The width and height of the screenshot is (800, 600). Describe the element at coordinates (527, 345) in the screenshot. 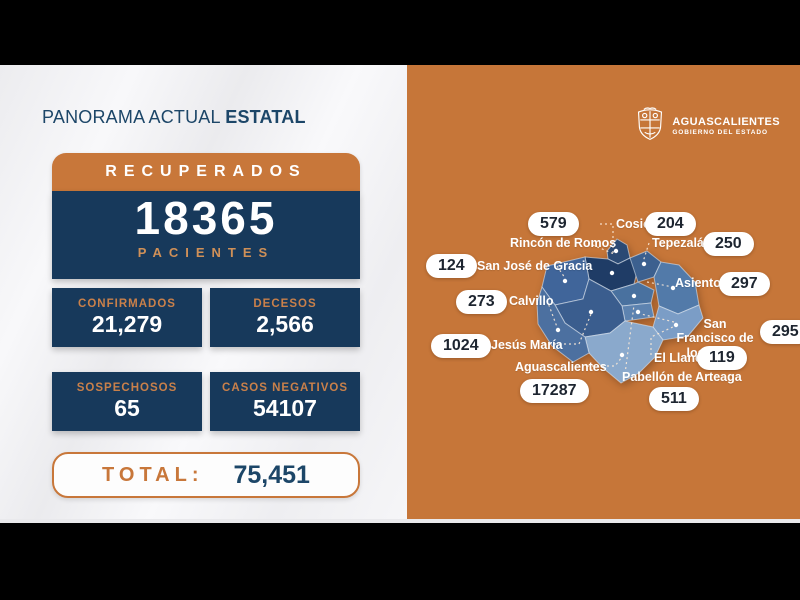

I see `map-label-jesus-maria: Jesús María` at that location.